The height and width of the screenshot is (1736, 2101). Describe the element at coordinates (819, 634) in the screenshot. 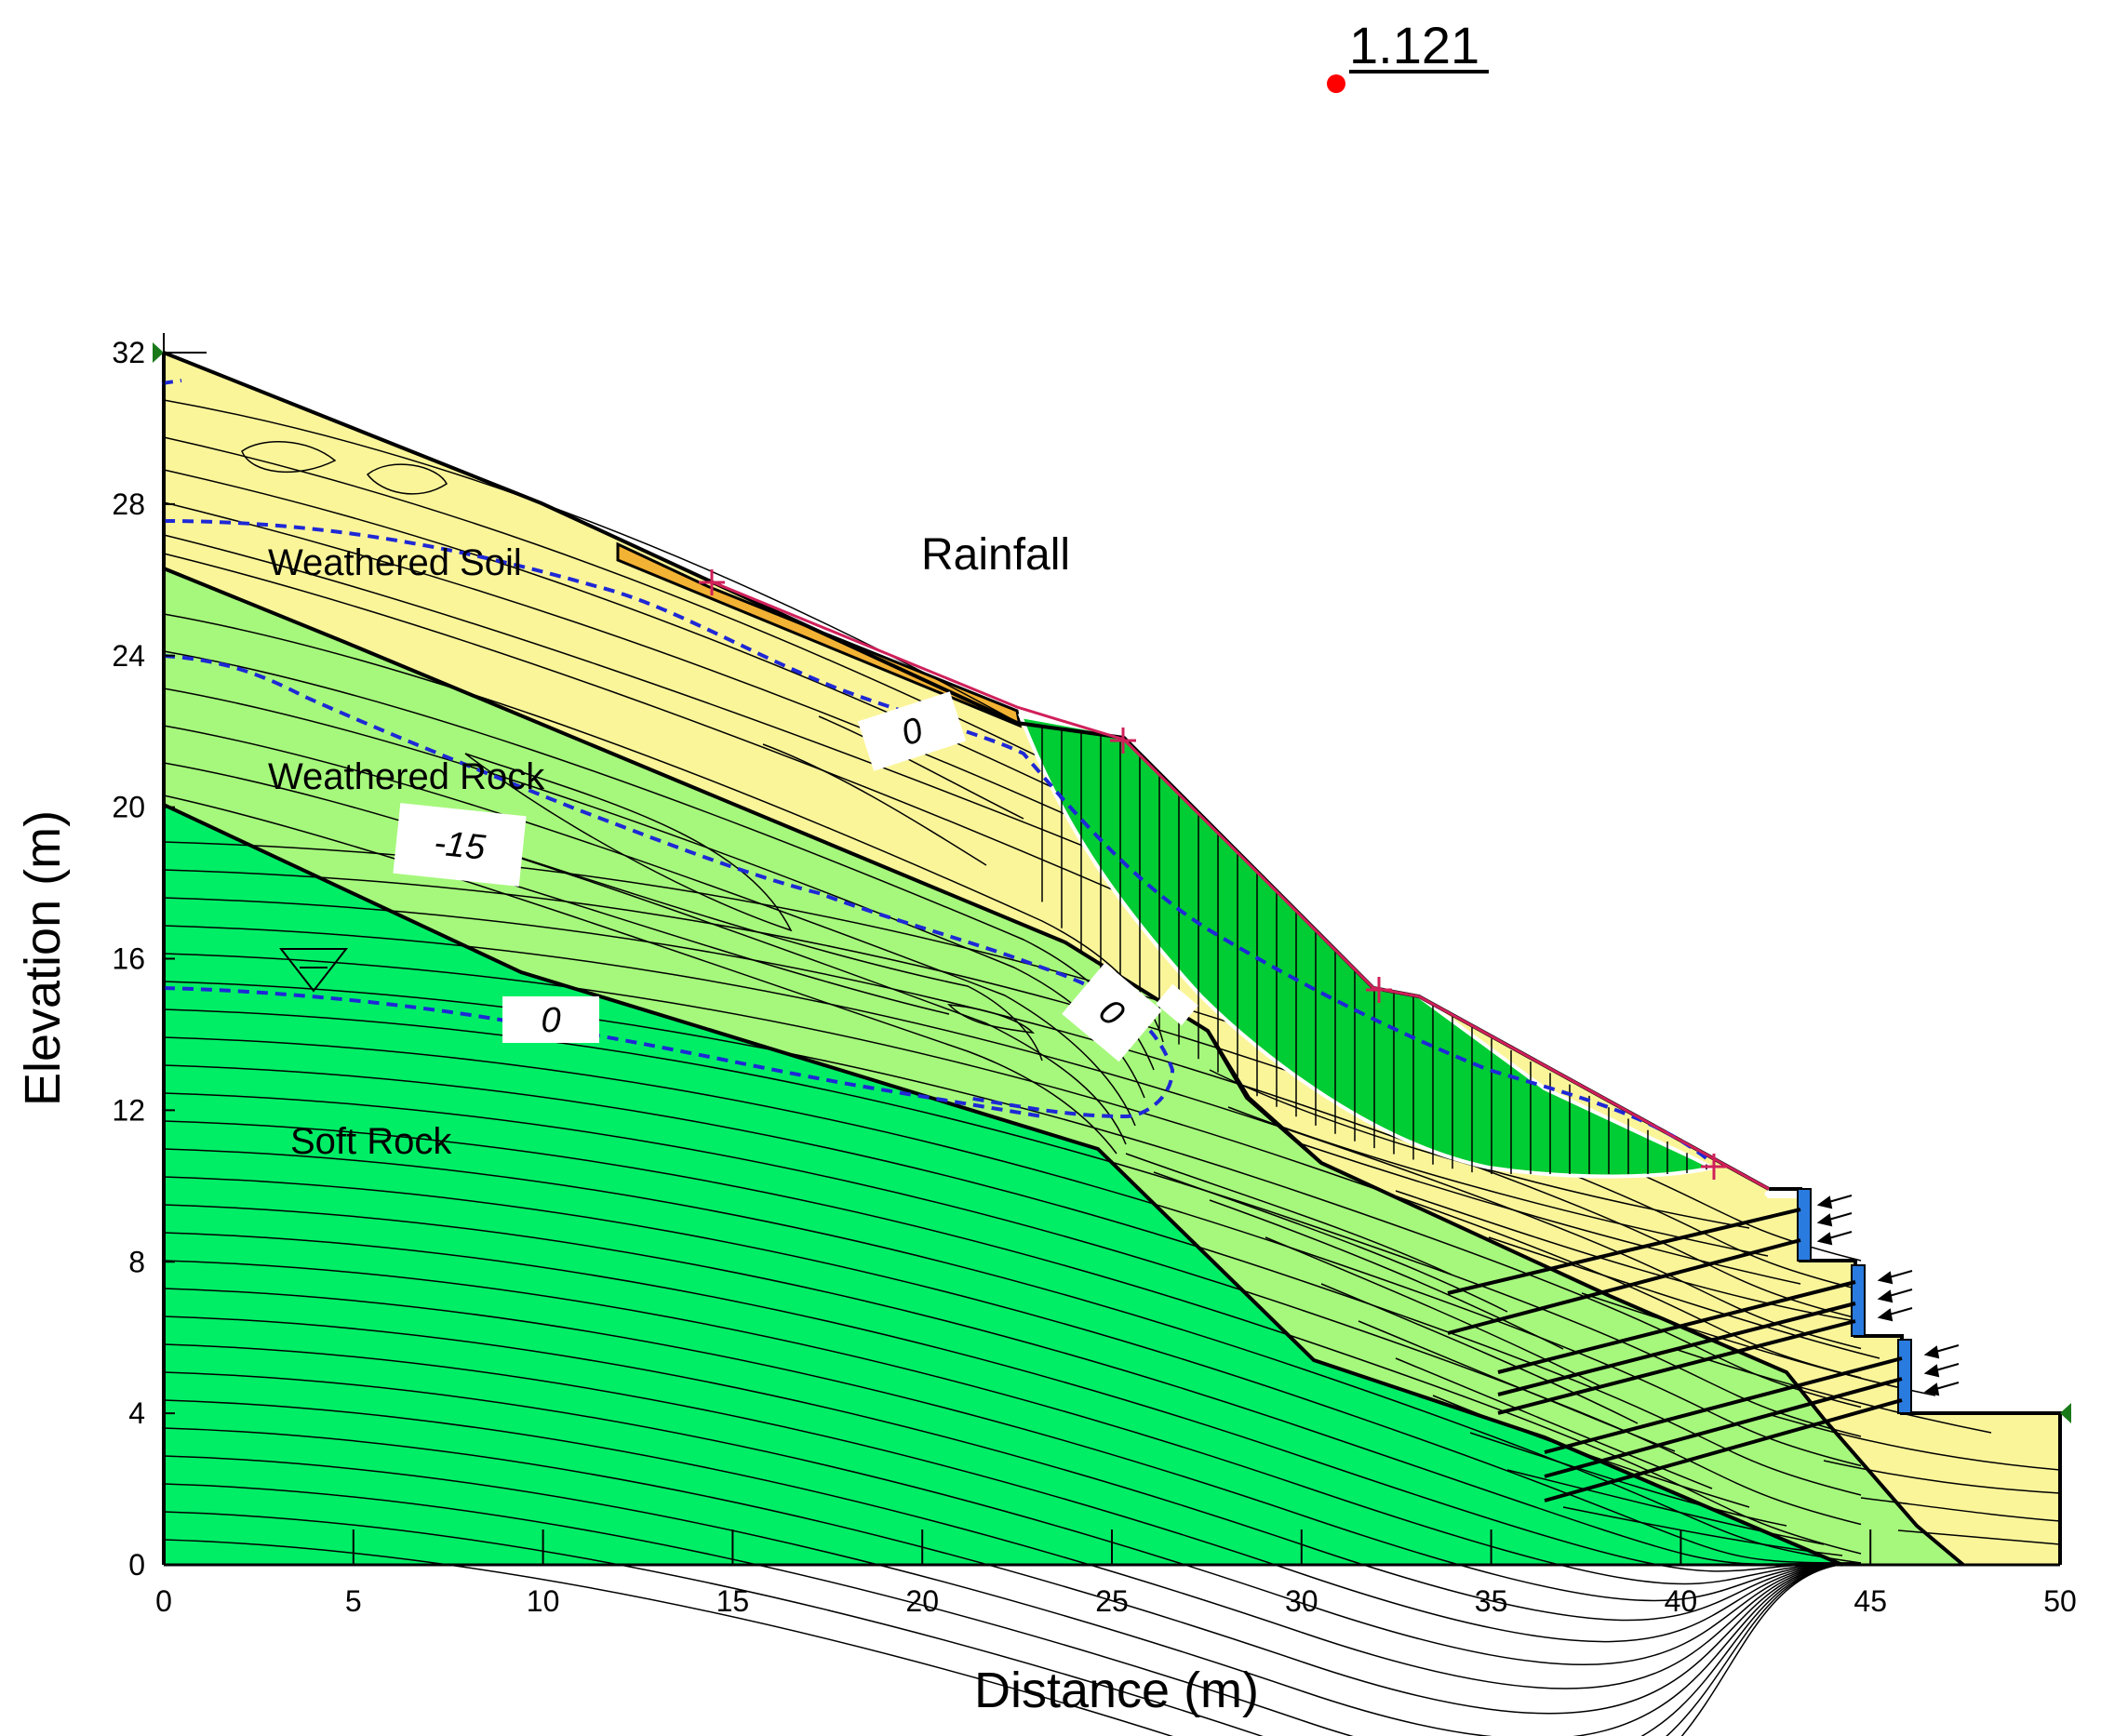

I see `surface-layer` at that location.